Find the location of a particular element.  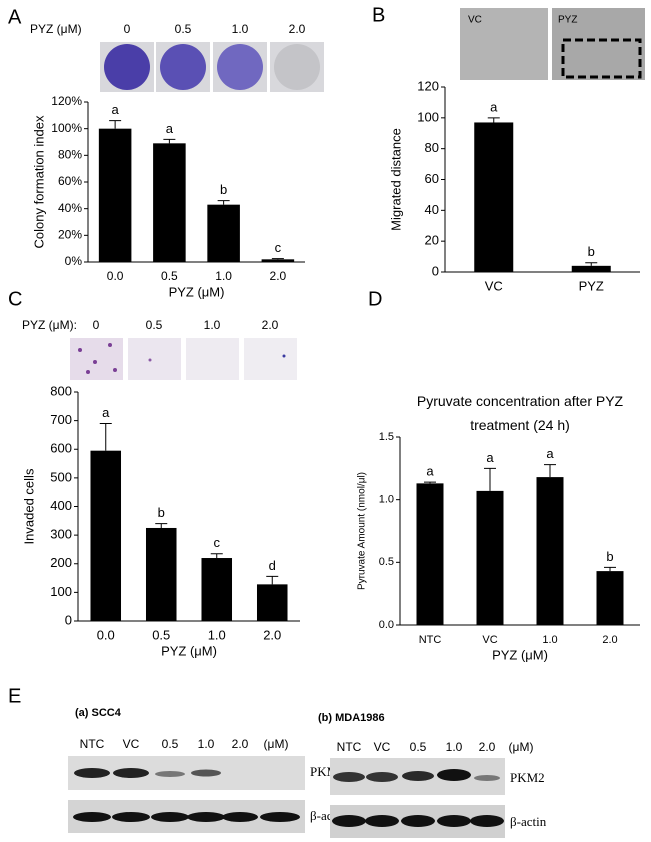

blot-title: (b) MDA1986 is located at coordinates (351, 718).